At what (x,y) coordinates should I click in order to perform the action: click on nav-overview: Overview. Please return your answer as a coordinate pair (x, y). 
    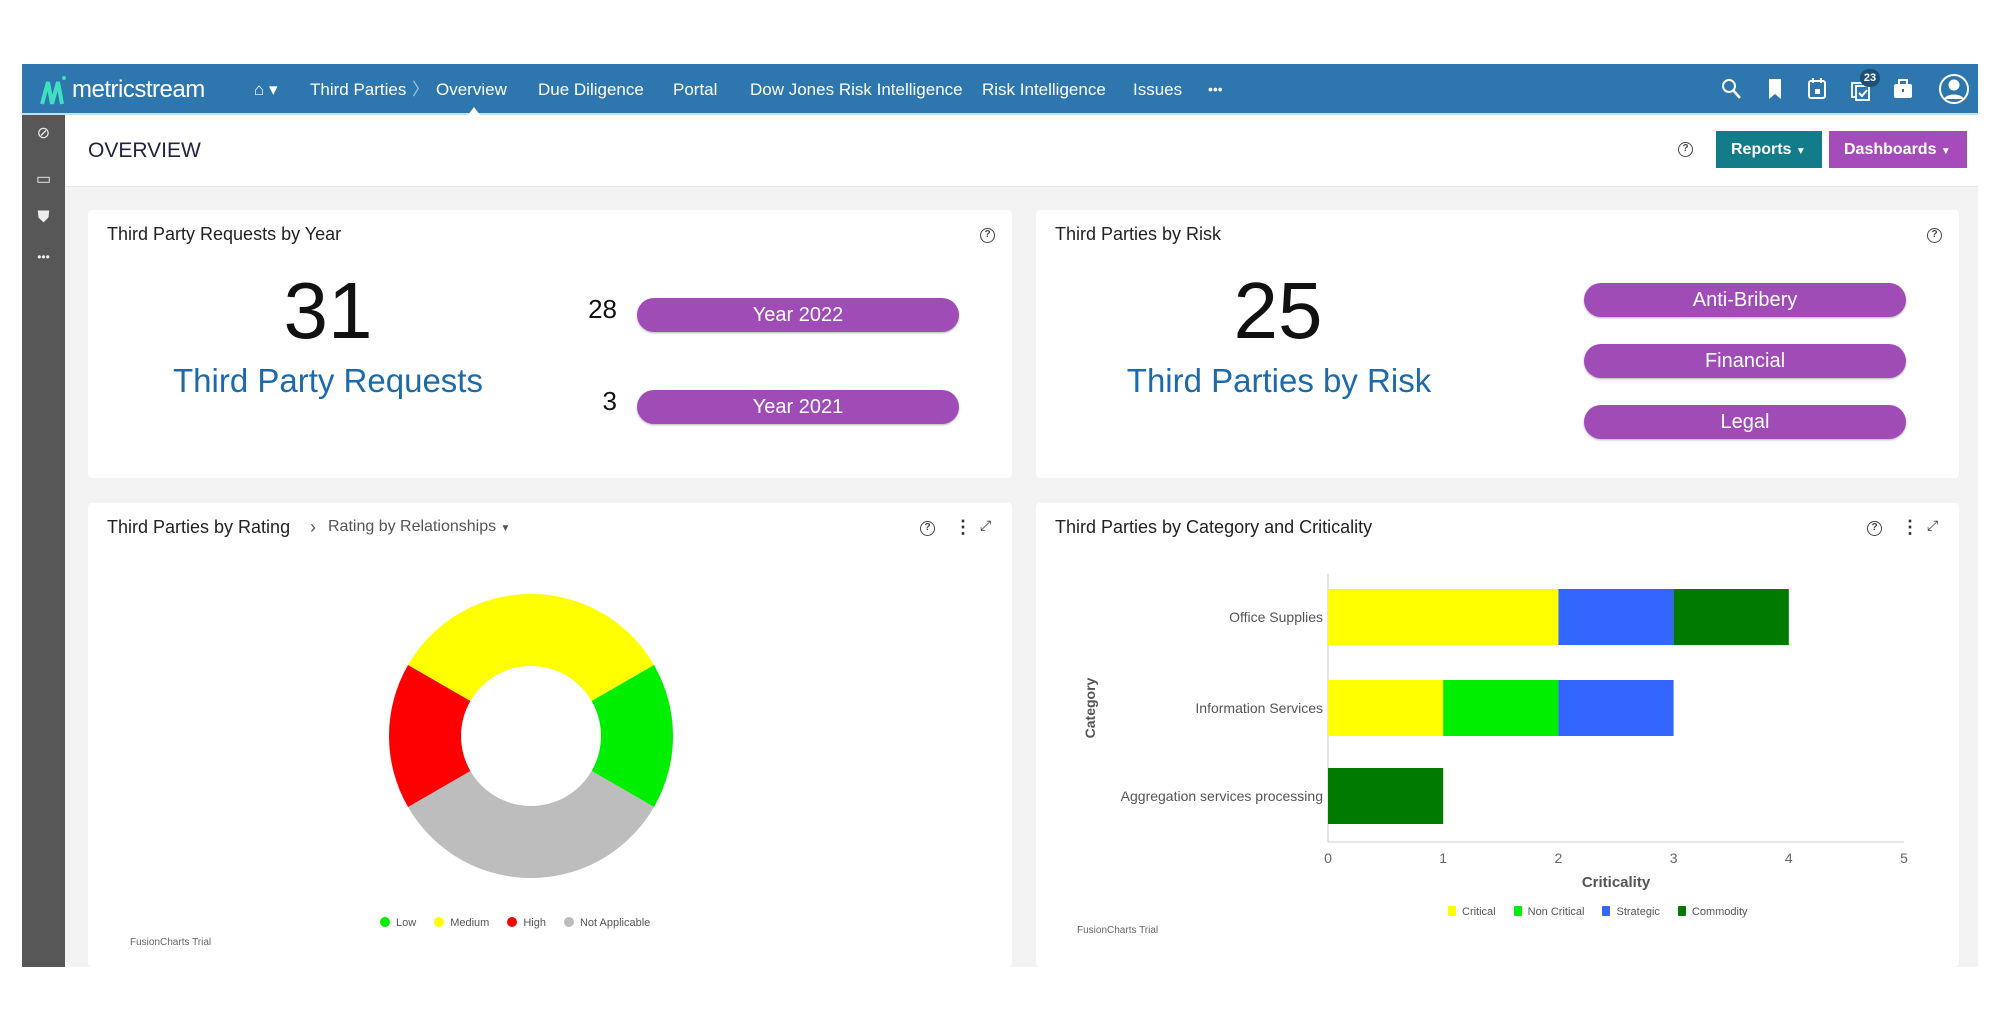
    Looking at the image, I should click on (471, 89).